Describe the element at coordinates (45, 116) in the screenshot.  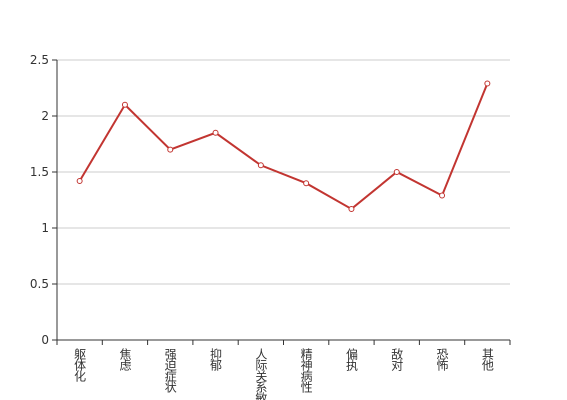
I see `y-tick-label: 2` at that location.